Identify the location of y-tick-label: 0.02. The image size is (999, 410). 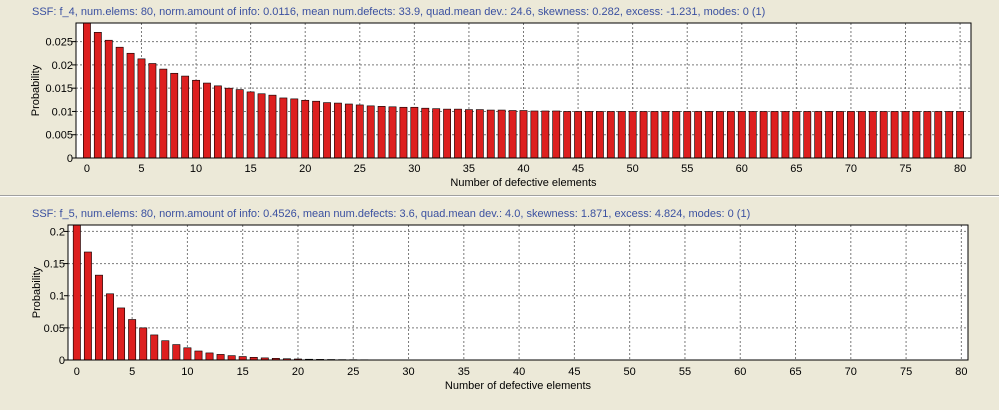
(62, 66).